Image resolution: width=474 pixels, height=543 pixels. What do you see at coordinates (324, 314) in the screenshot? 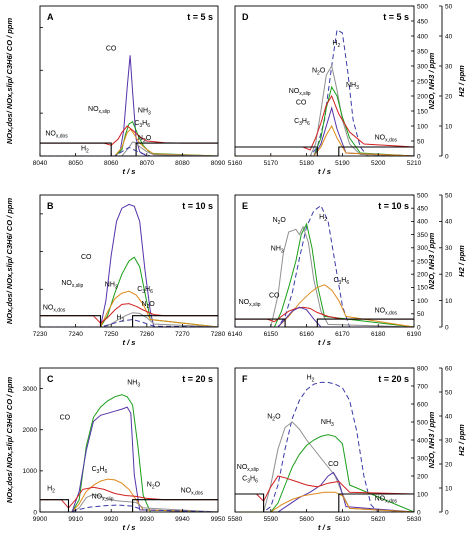
I see `series-line-nox-slip` at bounding box center [324, 314].